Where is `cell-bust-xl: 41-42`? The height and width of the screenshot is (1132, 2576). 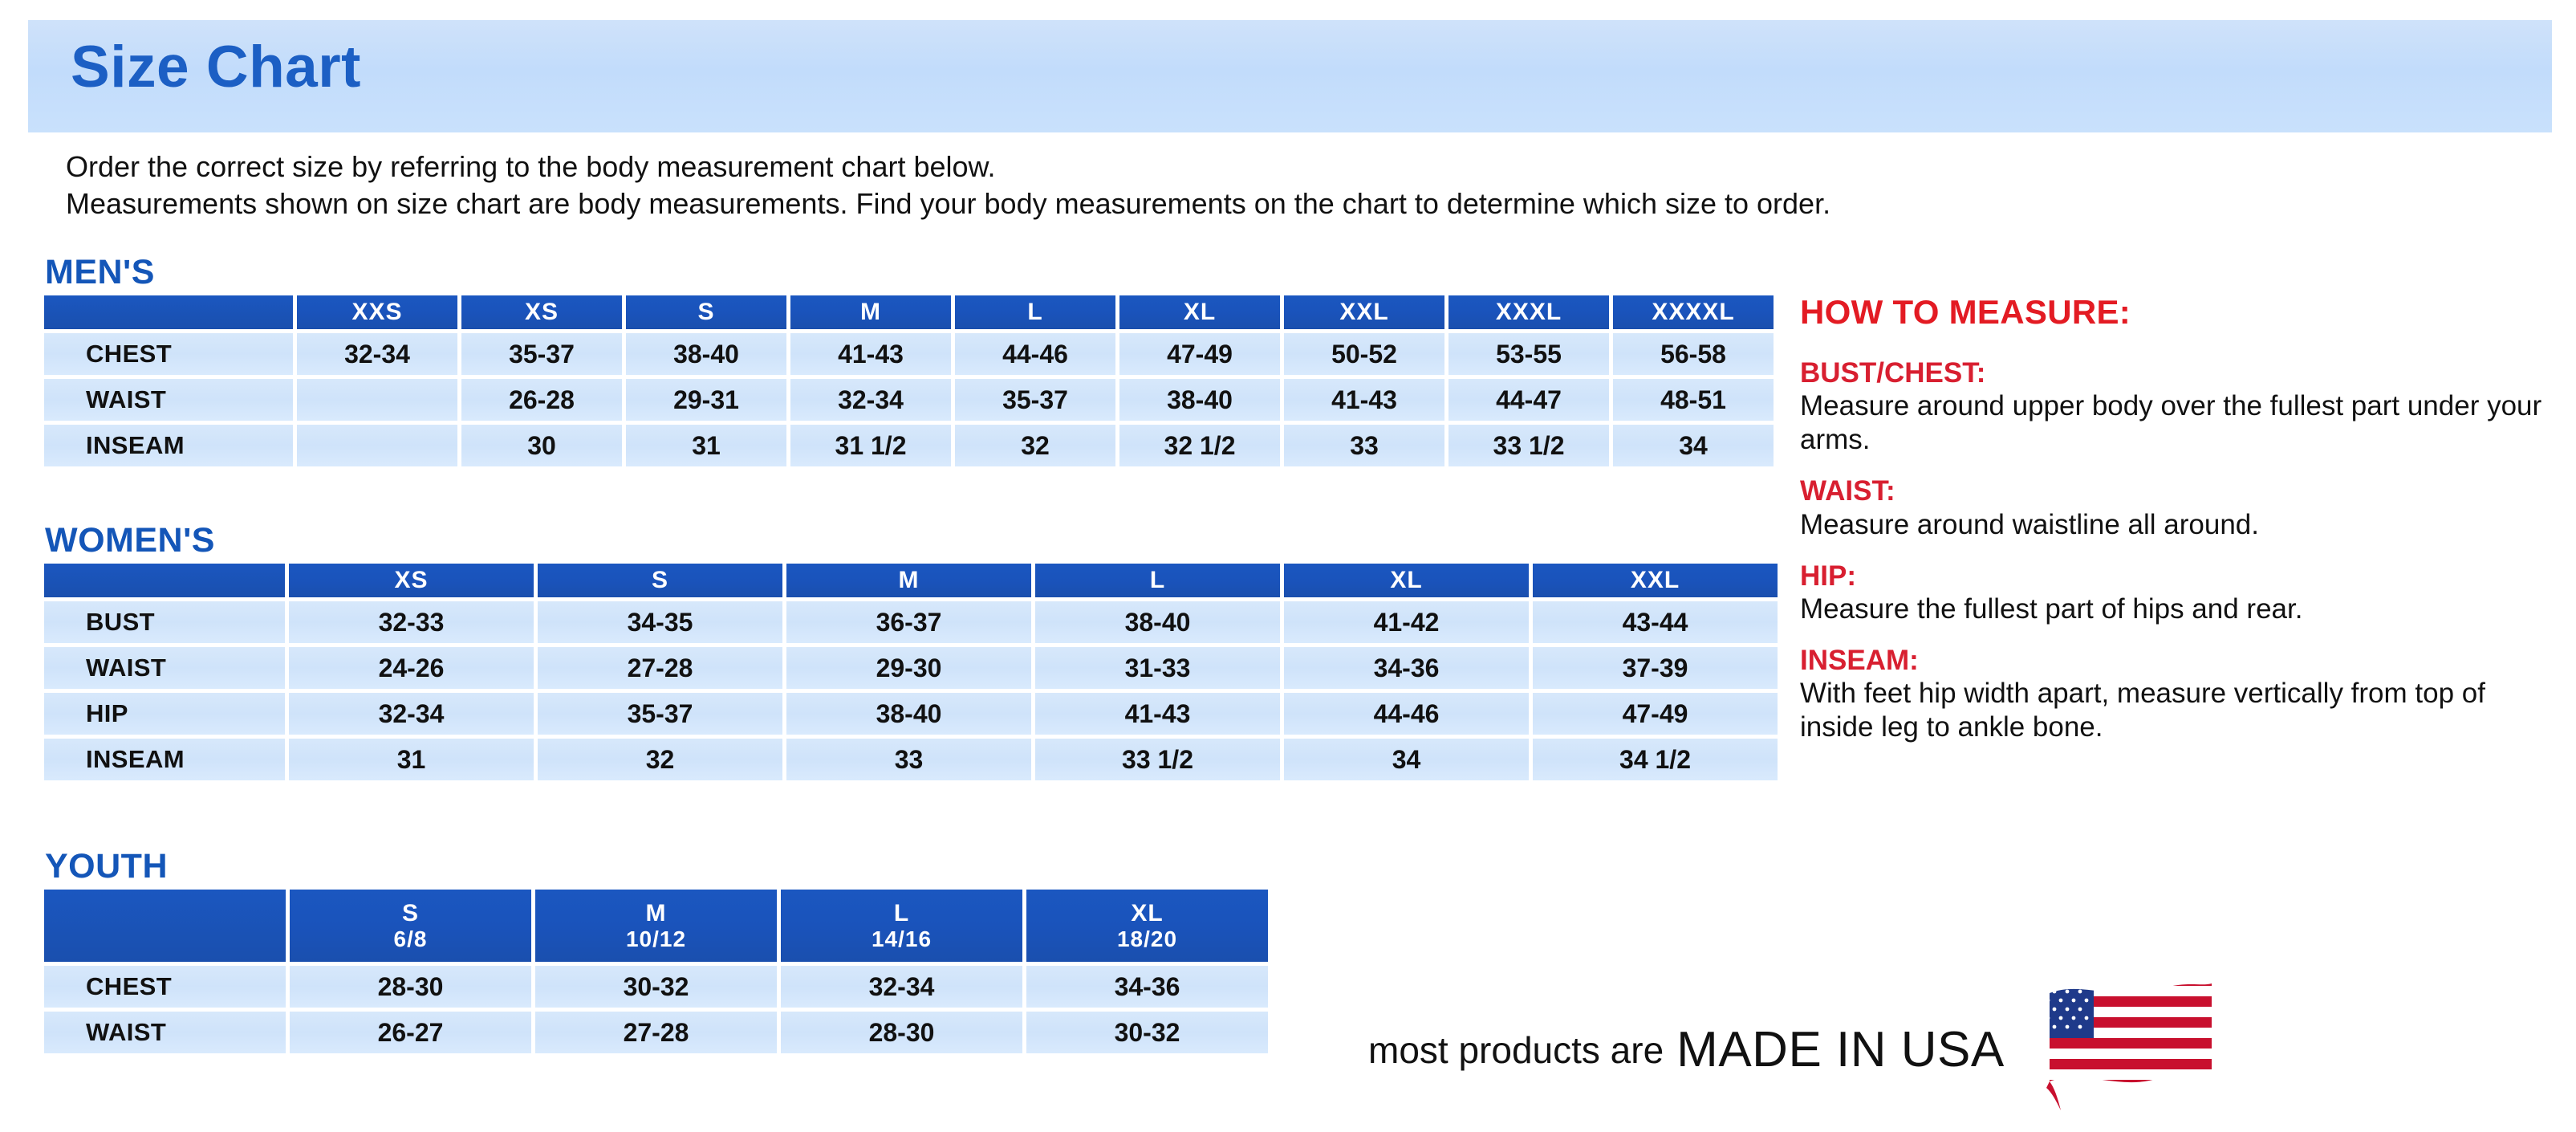 cell-bust-xl: 41-42 is located at coordinates (1406, 622).